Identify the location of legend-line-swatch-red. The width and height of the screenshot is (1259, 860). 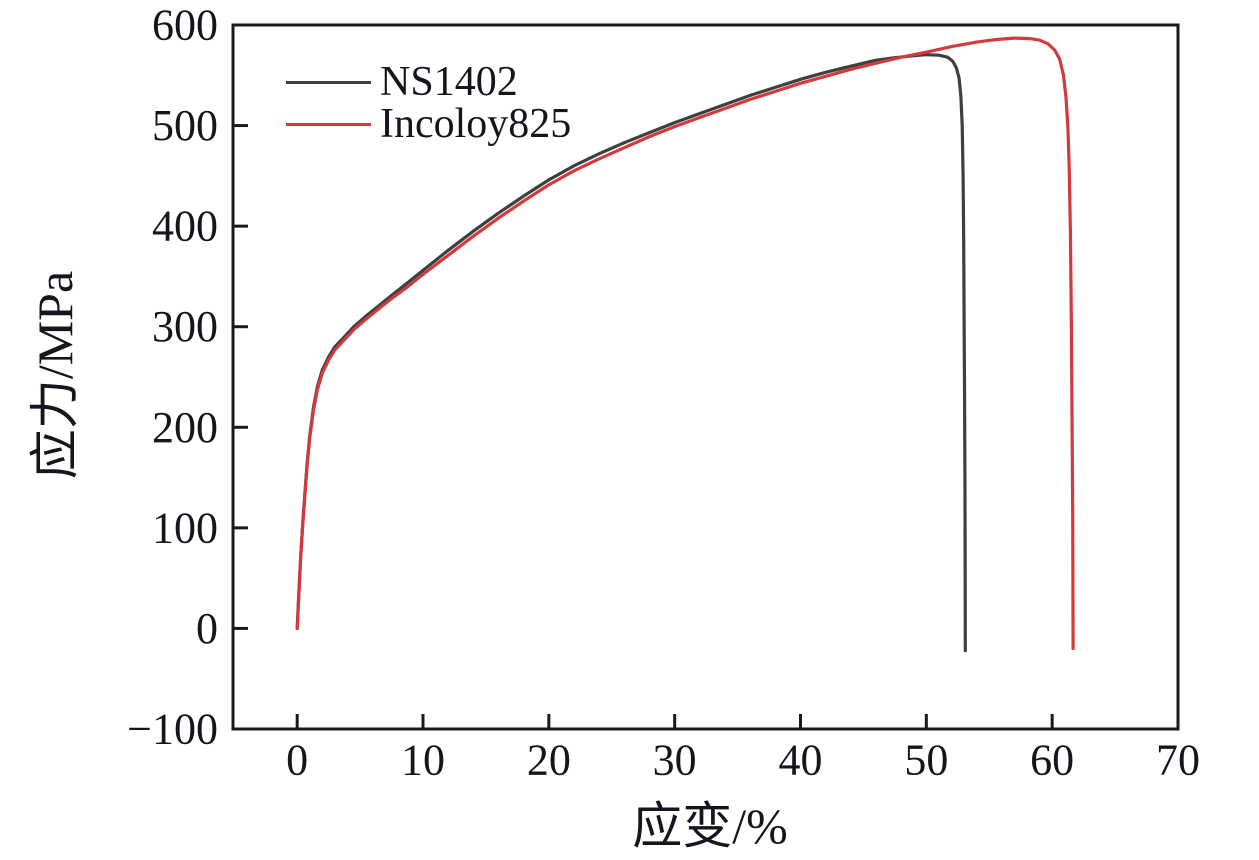
(328, 124).